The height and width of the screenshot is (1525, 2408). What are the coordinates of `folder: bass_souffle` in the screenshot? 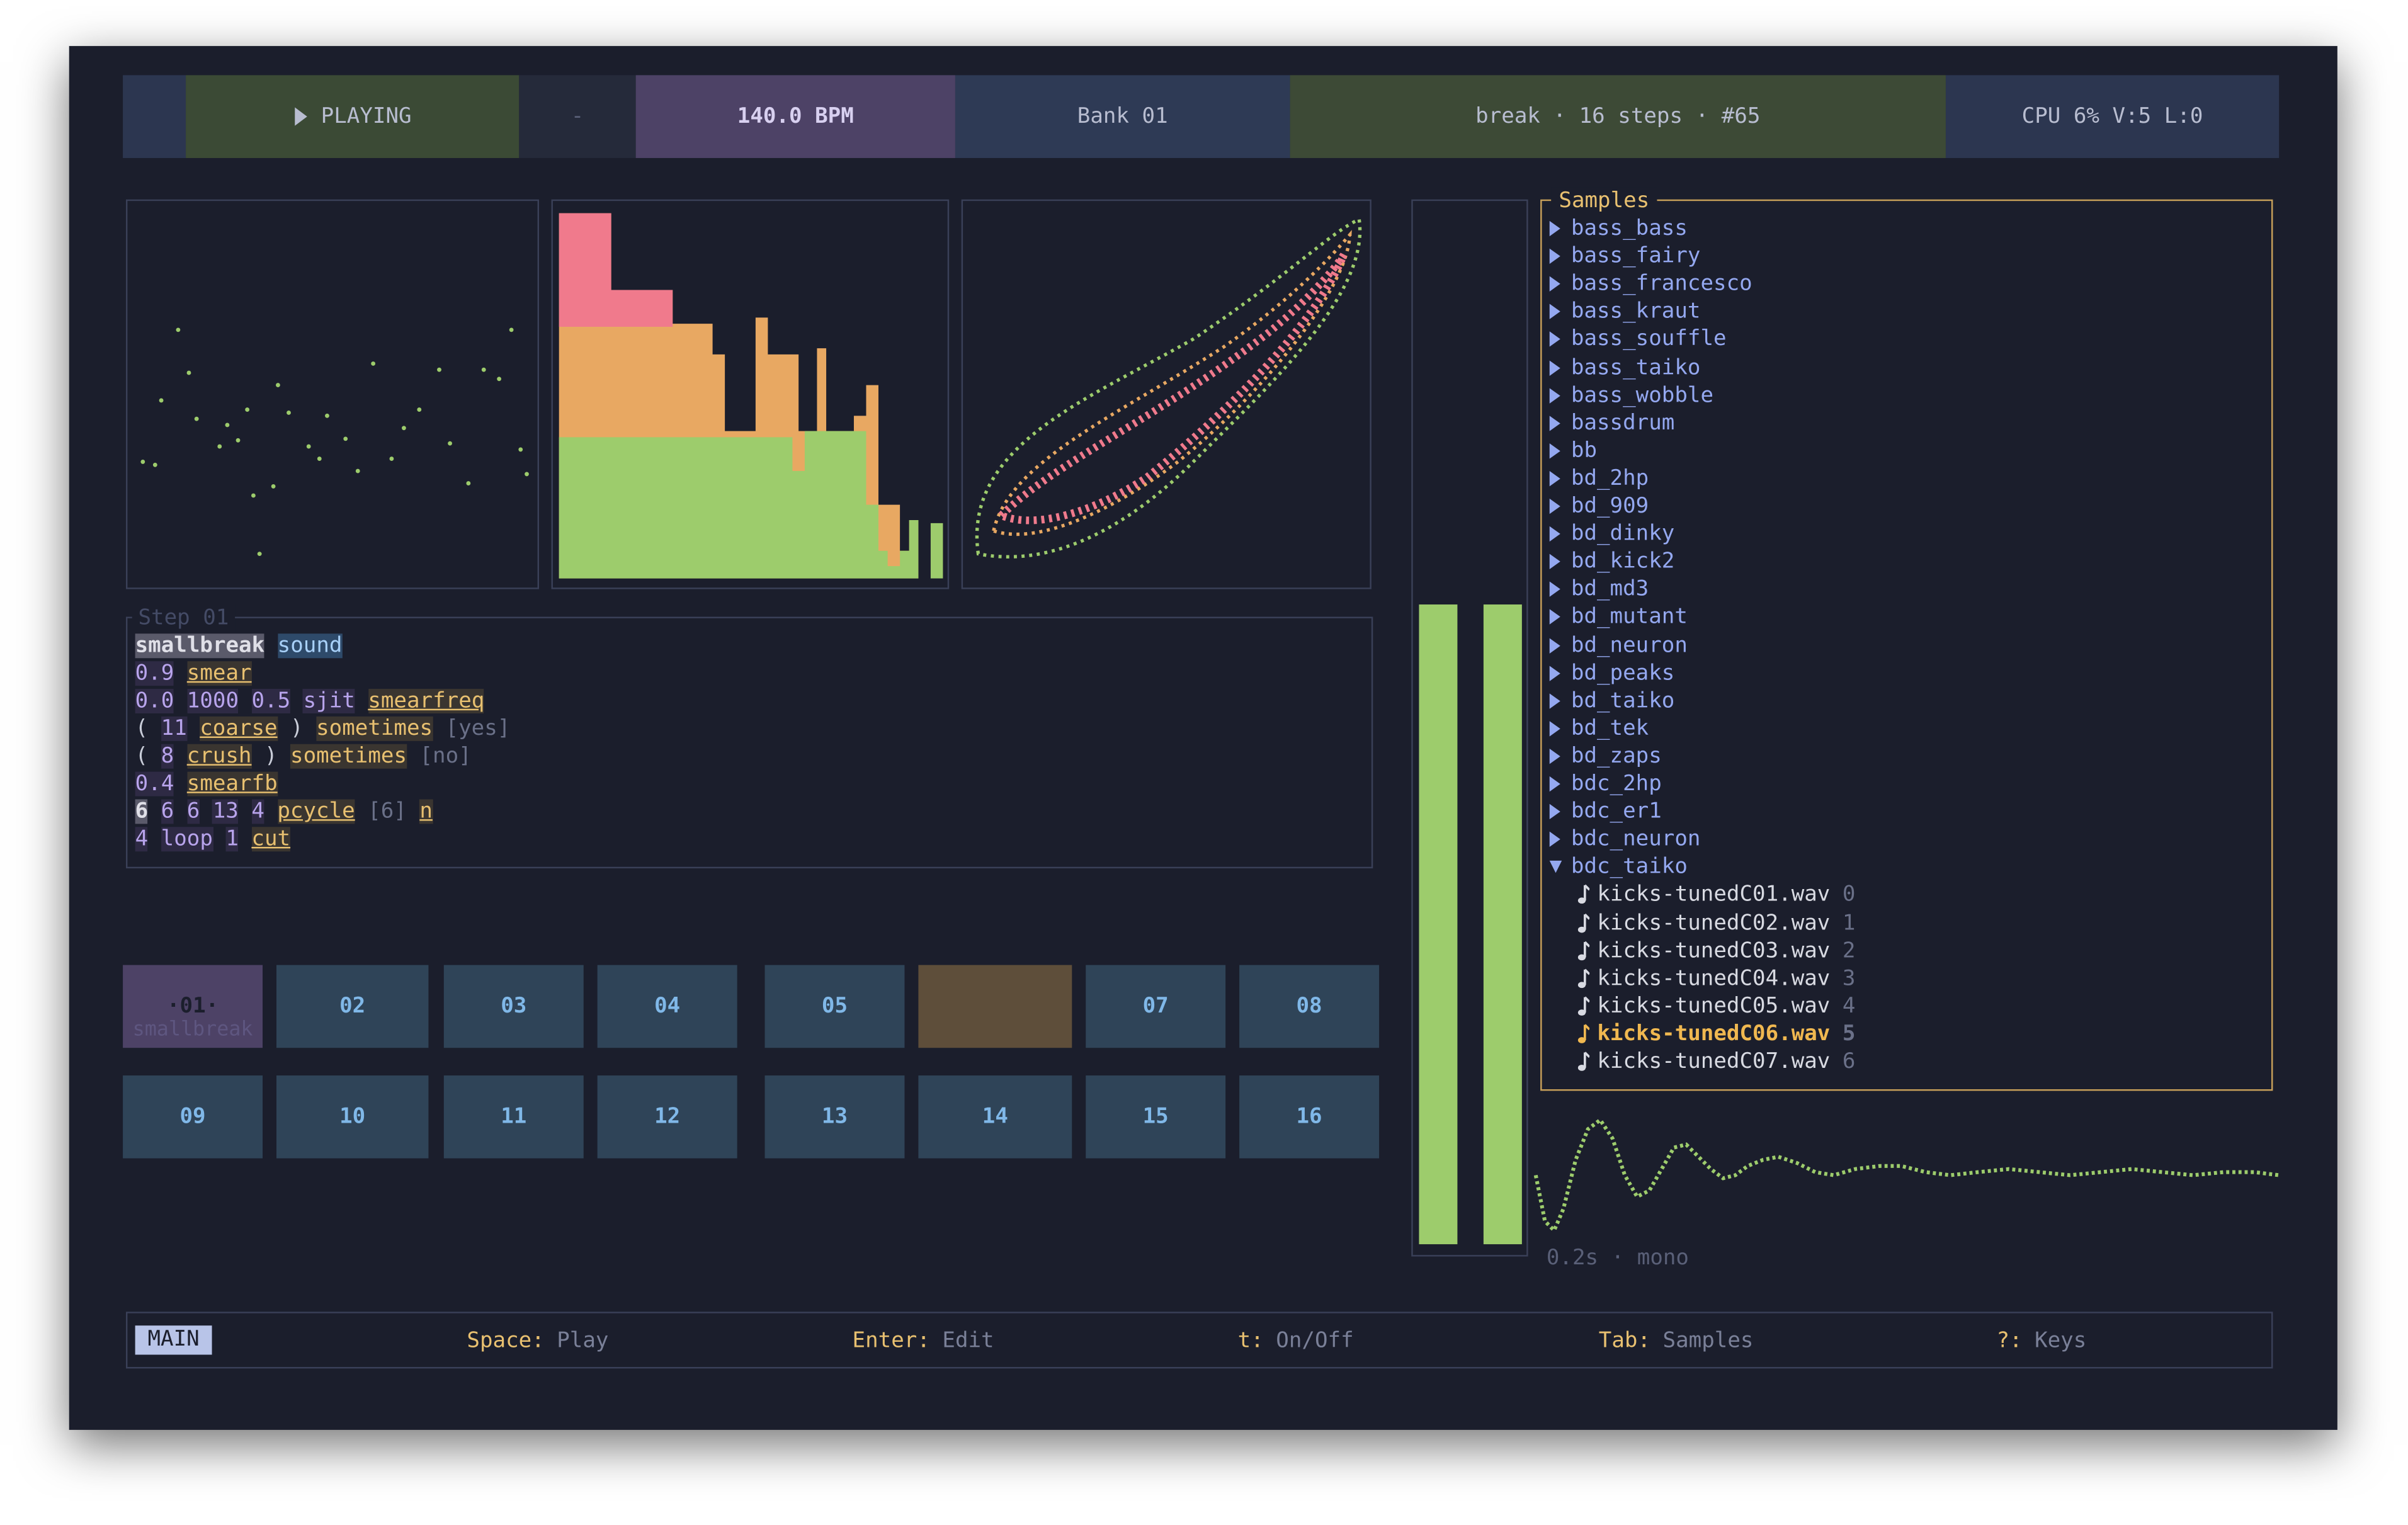 It's located at (1648, 339).